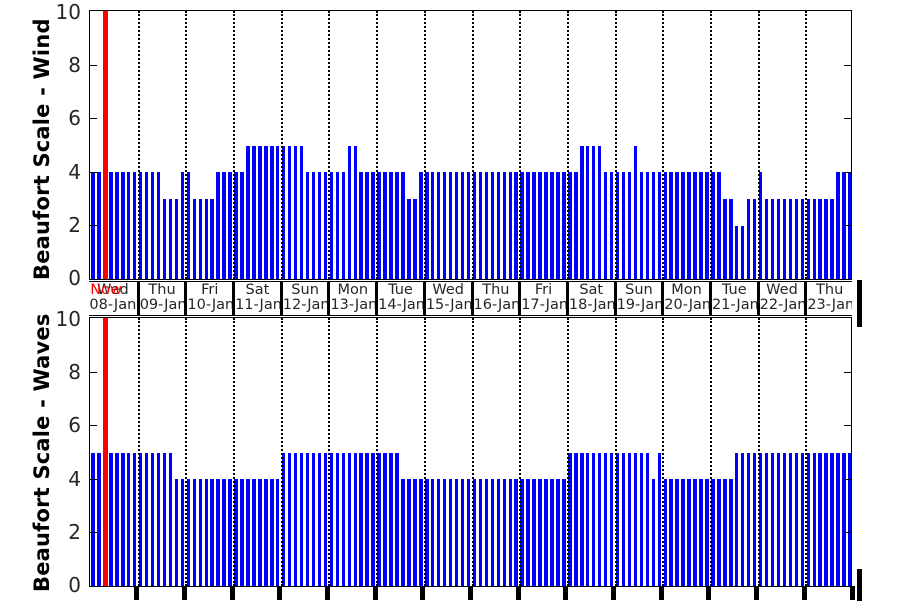 This screenshot has width=900, height=601. What do you see at coordinates (589, 298) in the screenshot?
I see `day-axis-label: Sat 18-Jan` at bounding box center [589, 298].